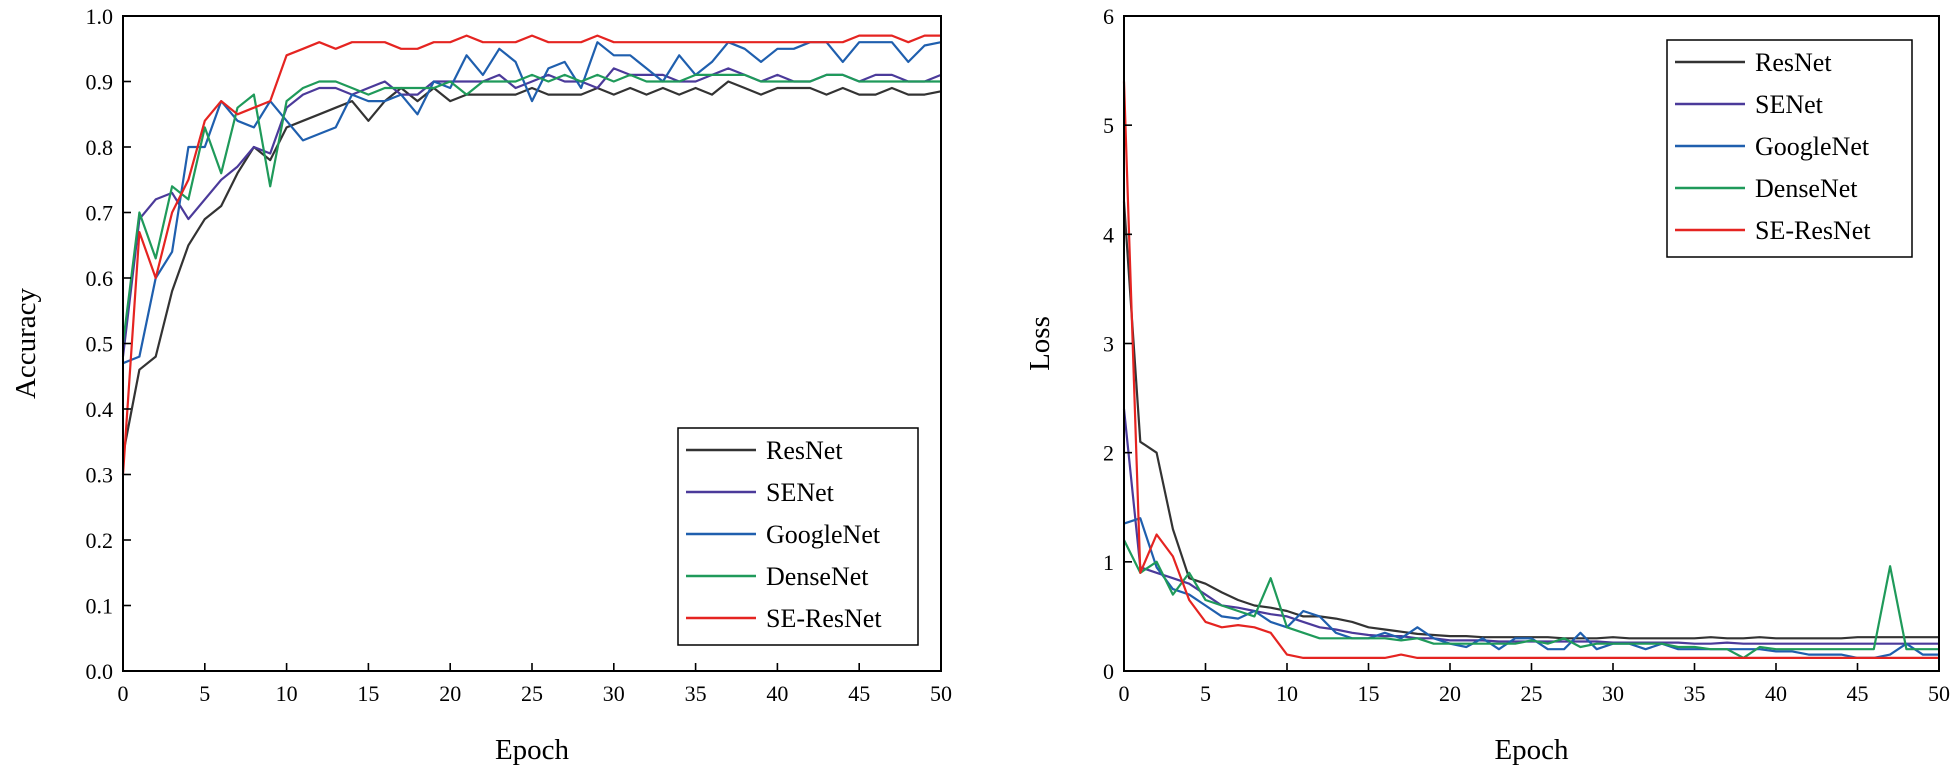  What do you see at coordinates (941, 693) in the screenshot?
I see `accuracy-x-tick-label: 50` at bounding box center [941, 693].